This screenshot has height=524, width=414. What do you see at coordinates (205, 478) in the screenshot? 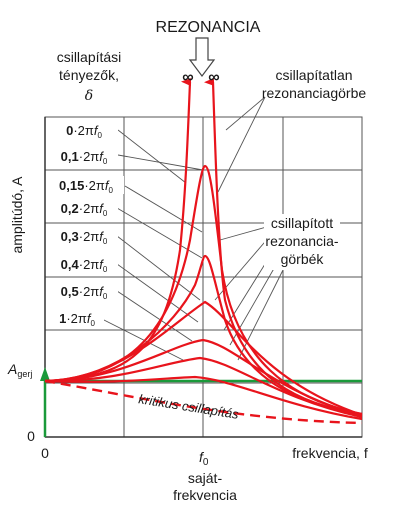
I see `natural-frequency-line1: saját-` at bounding box center [205, 478].